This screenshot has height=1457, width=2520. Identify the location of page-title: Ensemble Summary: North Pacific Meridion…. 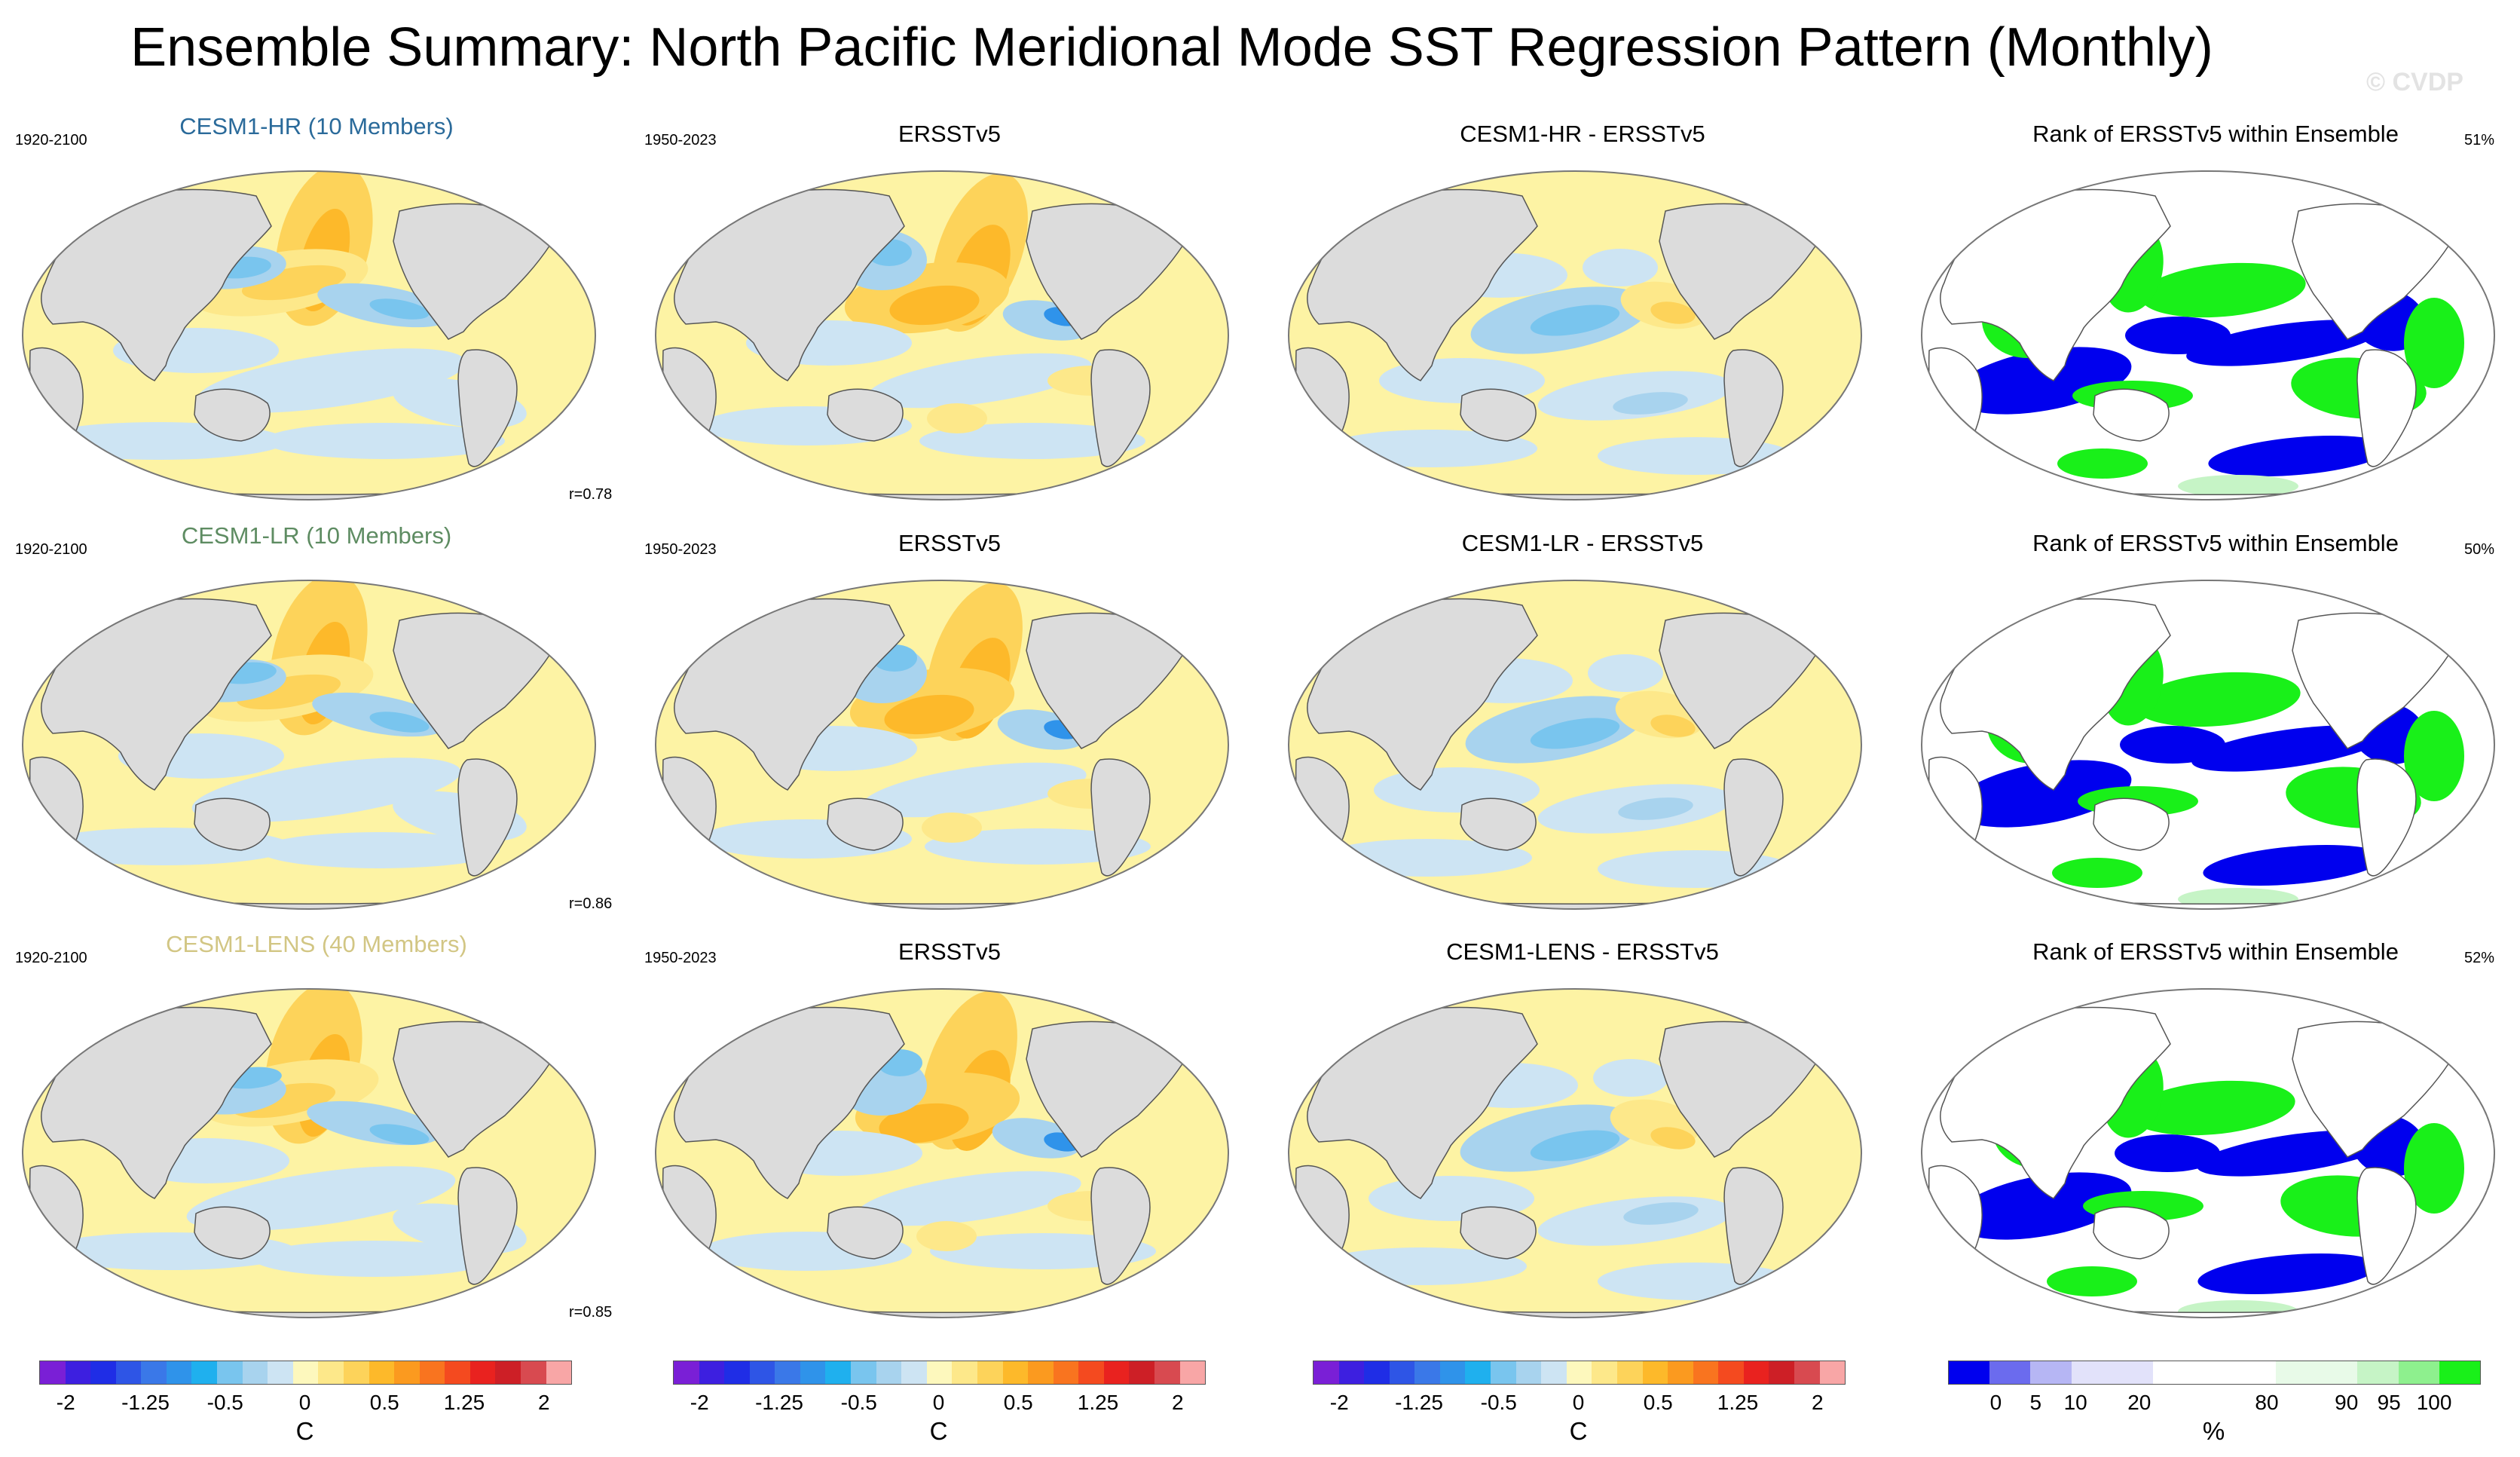
(1171, 47).